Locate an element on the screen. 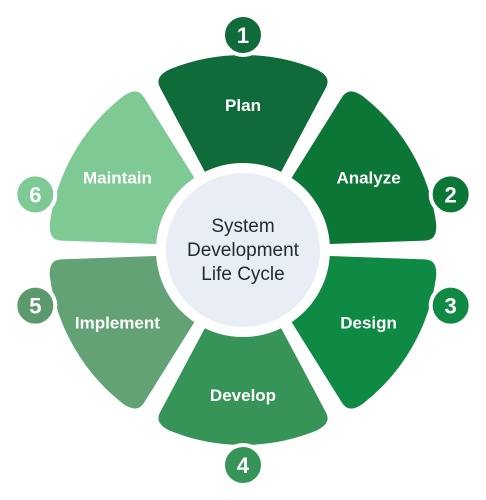 The height and width of the screenshot is (500, 486). center-title-line-3: Life Cycle is located at coordinates (242, 274).